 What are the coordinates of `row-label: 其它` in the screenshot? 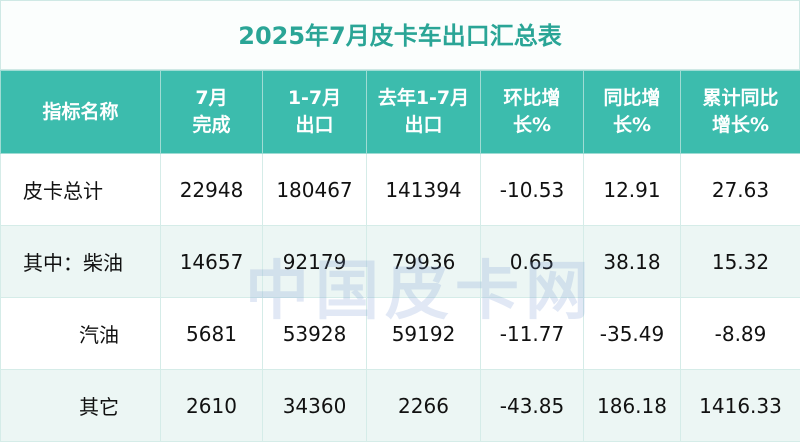 It's located at (80, 405).